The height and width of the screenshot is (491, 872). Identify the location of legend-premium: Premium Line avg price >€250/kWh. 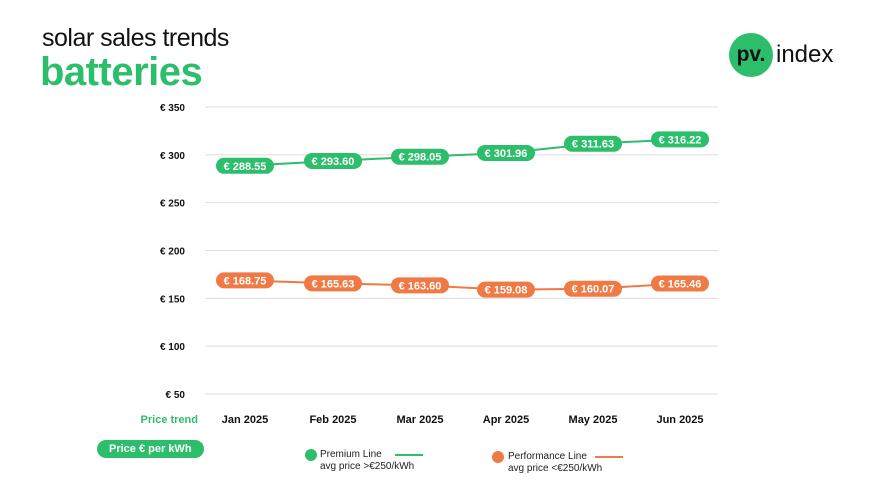
(367, 461).